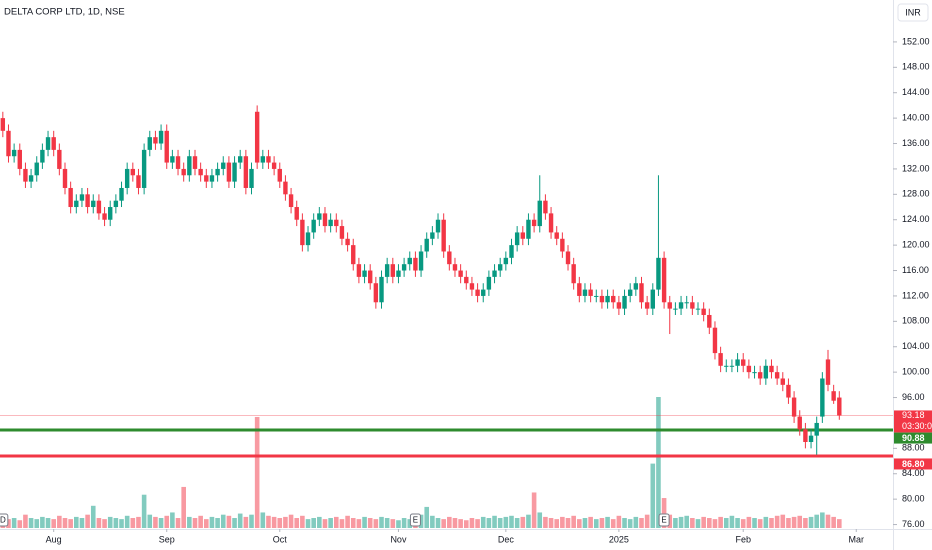 Image resolution: width=932 pixels, height=550 pixels. I want to click on y-tick-label: 80.00, so click(913, 499).